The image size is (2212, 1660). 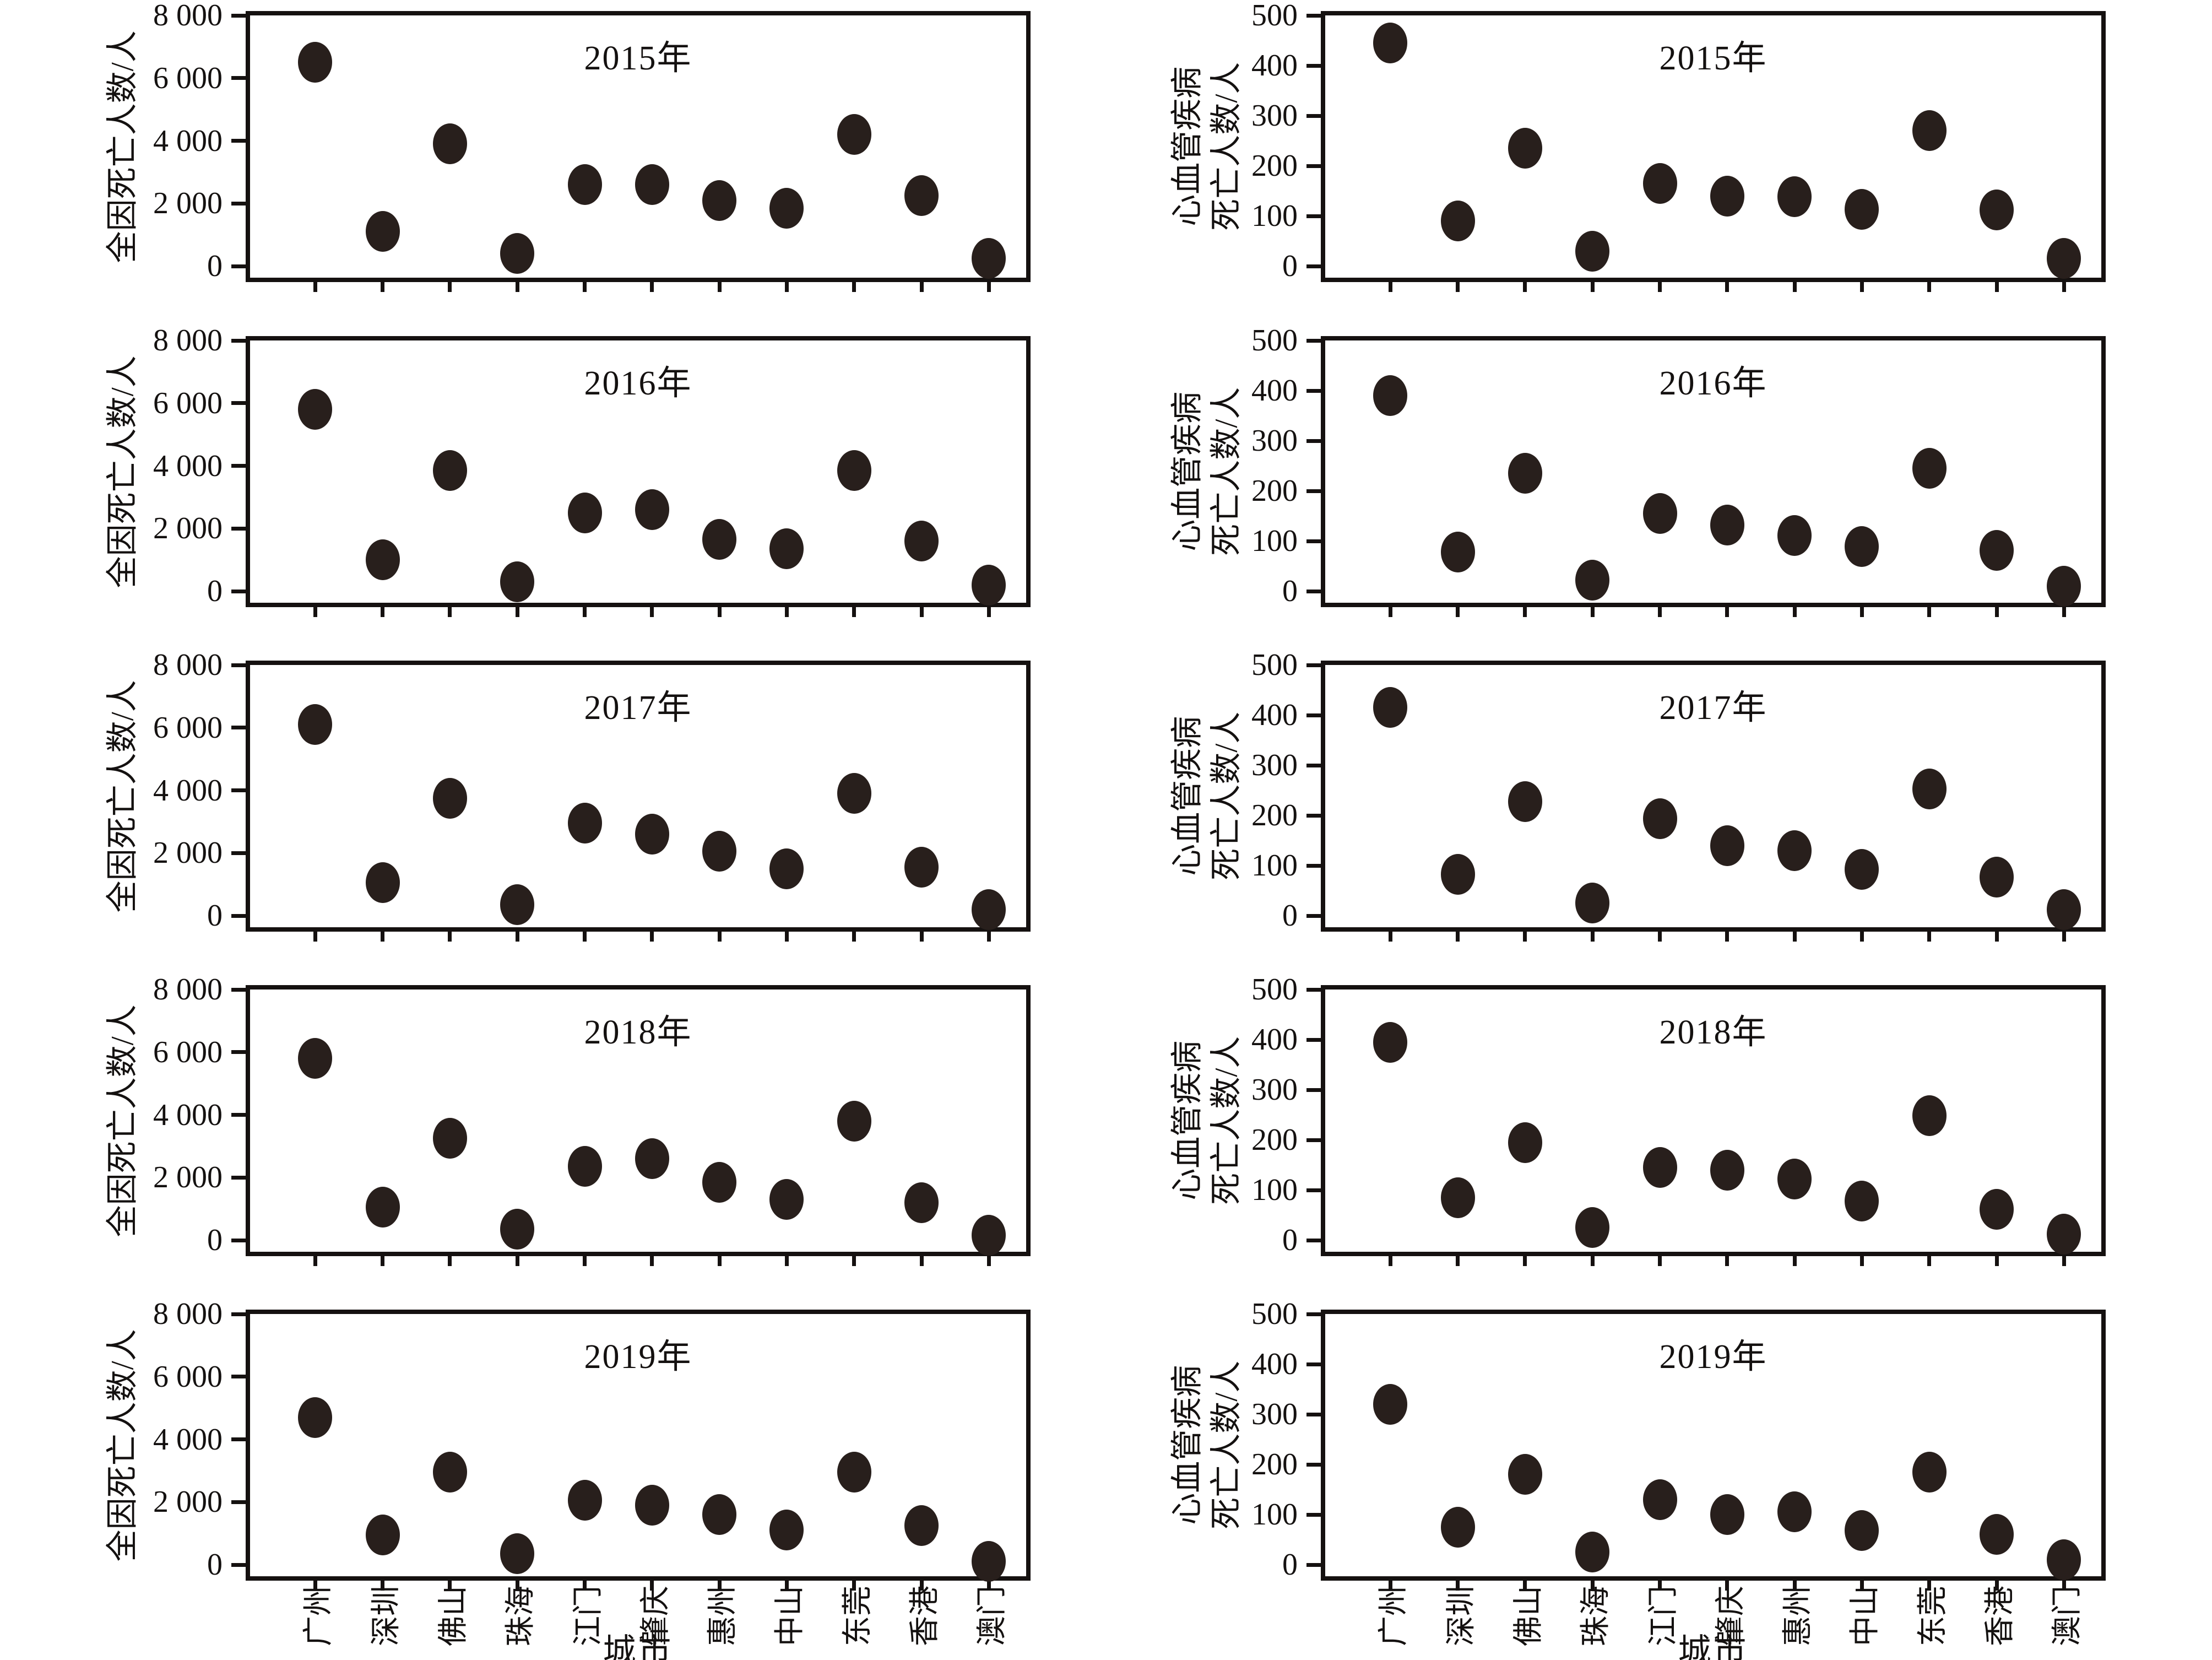 I want to click on y-axis-label: 心血管疾病 死亡人数/人, so click(x=1207, y=1445).